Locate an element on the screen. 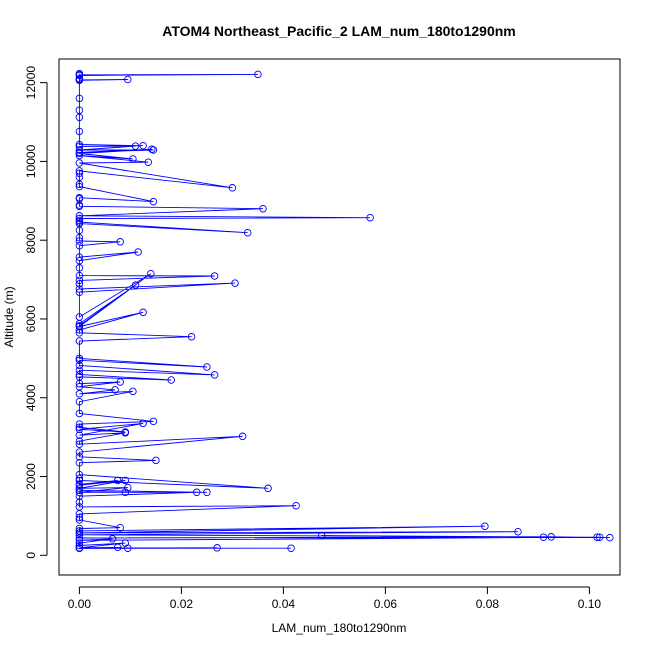 Image resolution: width=650 pixels, height=650 pixels. y-axis-label: Altitude (m) is located at coordinates (9, 316).